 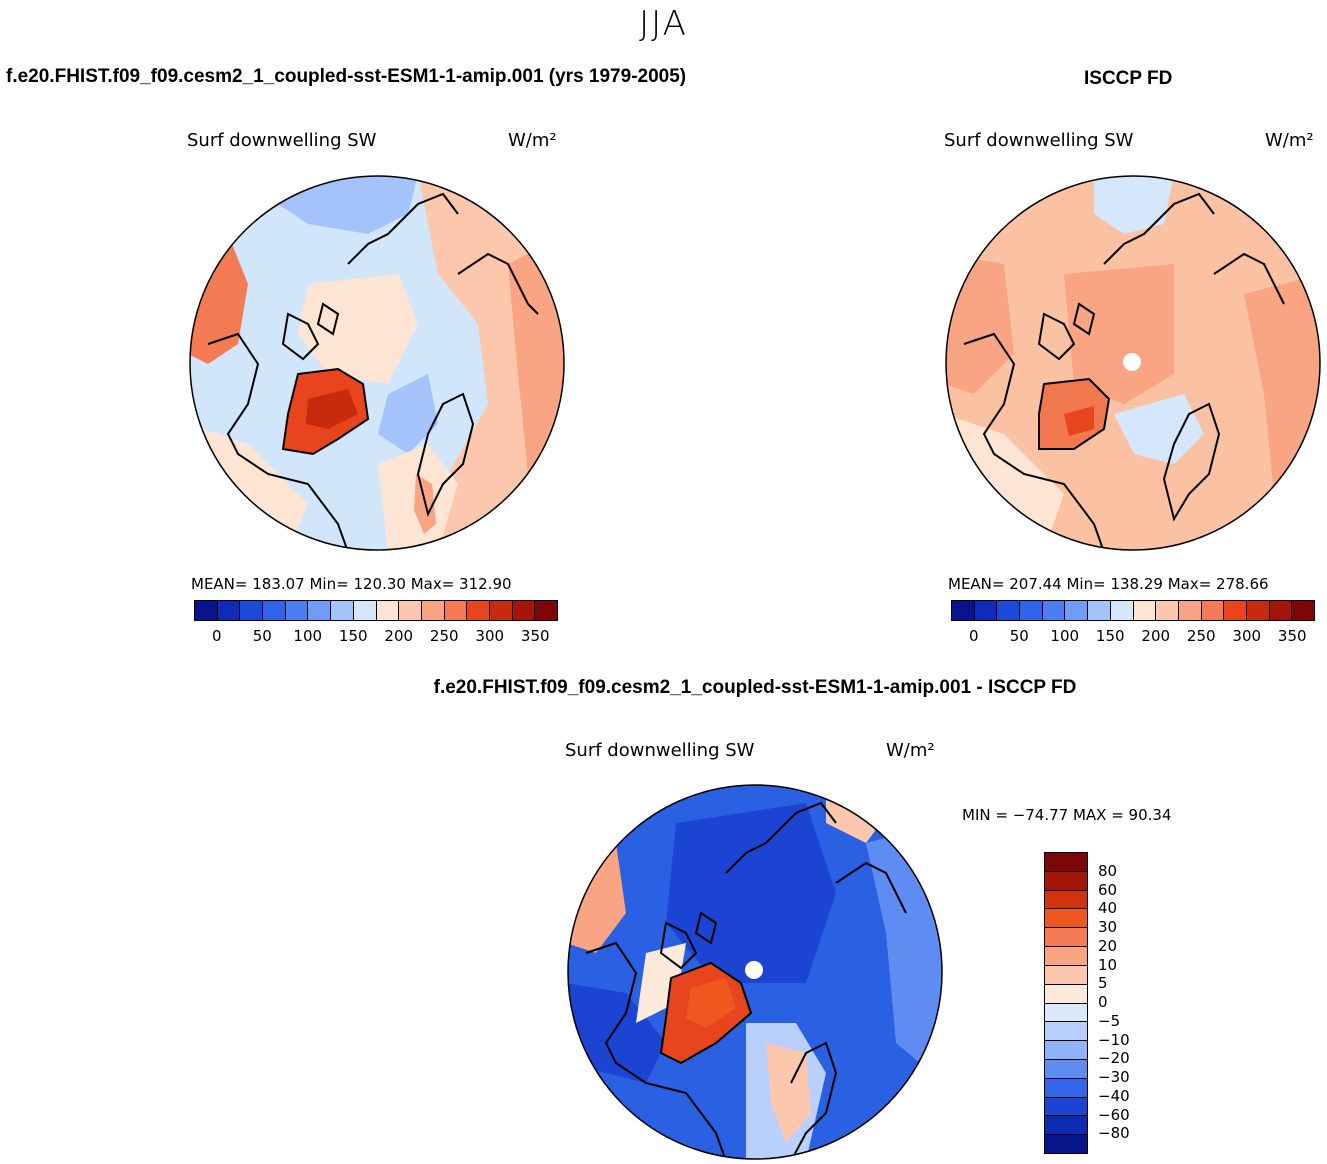 What do you see at coordinates (1247, 636) in the screenshot?
I see `obs-colorbar-tick-label: 300` at bounding box center [1247, 636].